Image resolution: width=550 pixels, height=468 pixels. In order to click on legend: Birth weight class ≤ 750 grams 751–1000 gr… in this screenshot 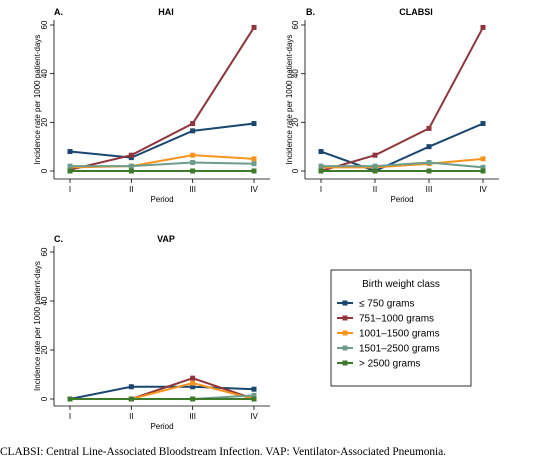, I will do `click(401, 328)`.